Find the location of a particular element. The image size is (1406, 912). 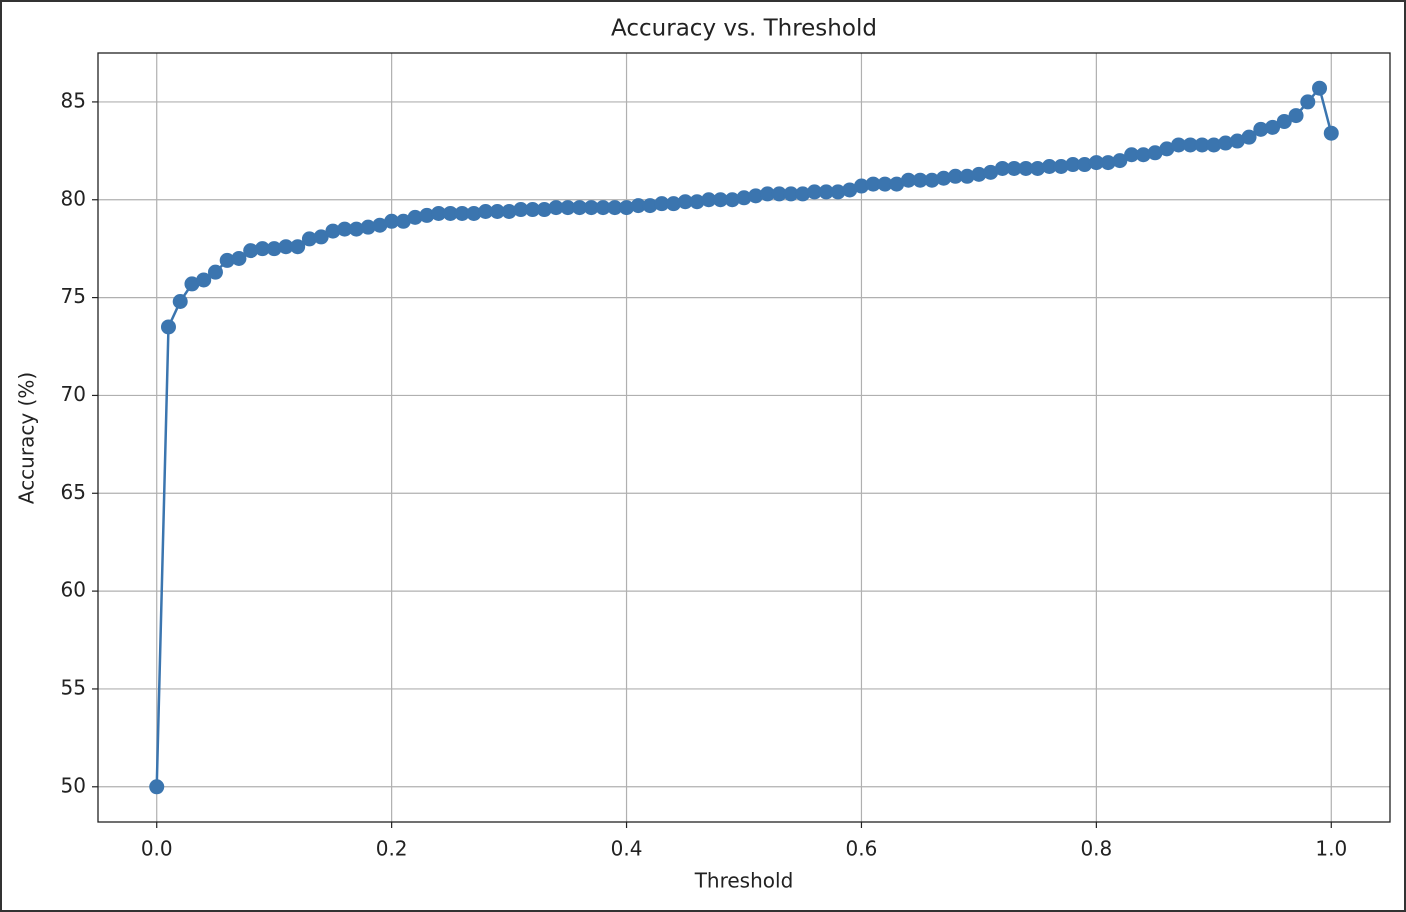

y-tick-label: 70 is located at coordinates (73, 394).